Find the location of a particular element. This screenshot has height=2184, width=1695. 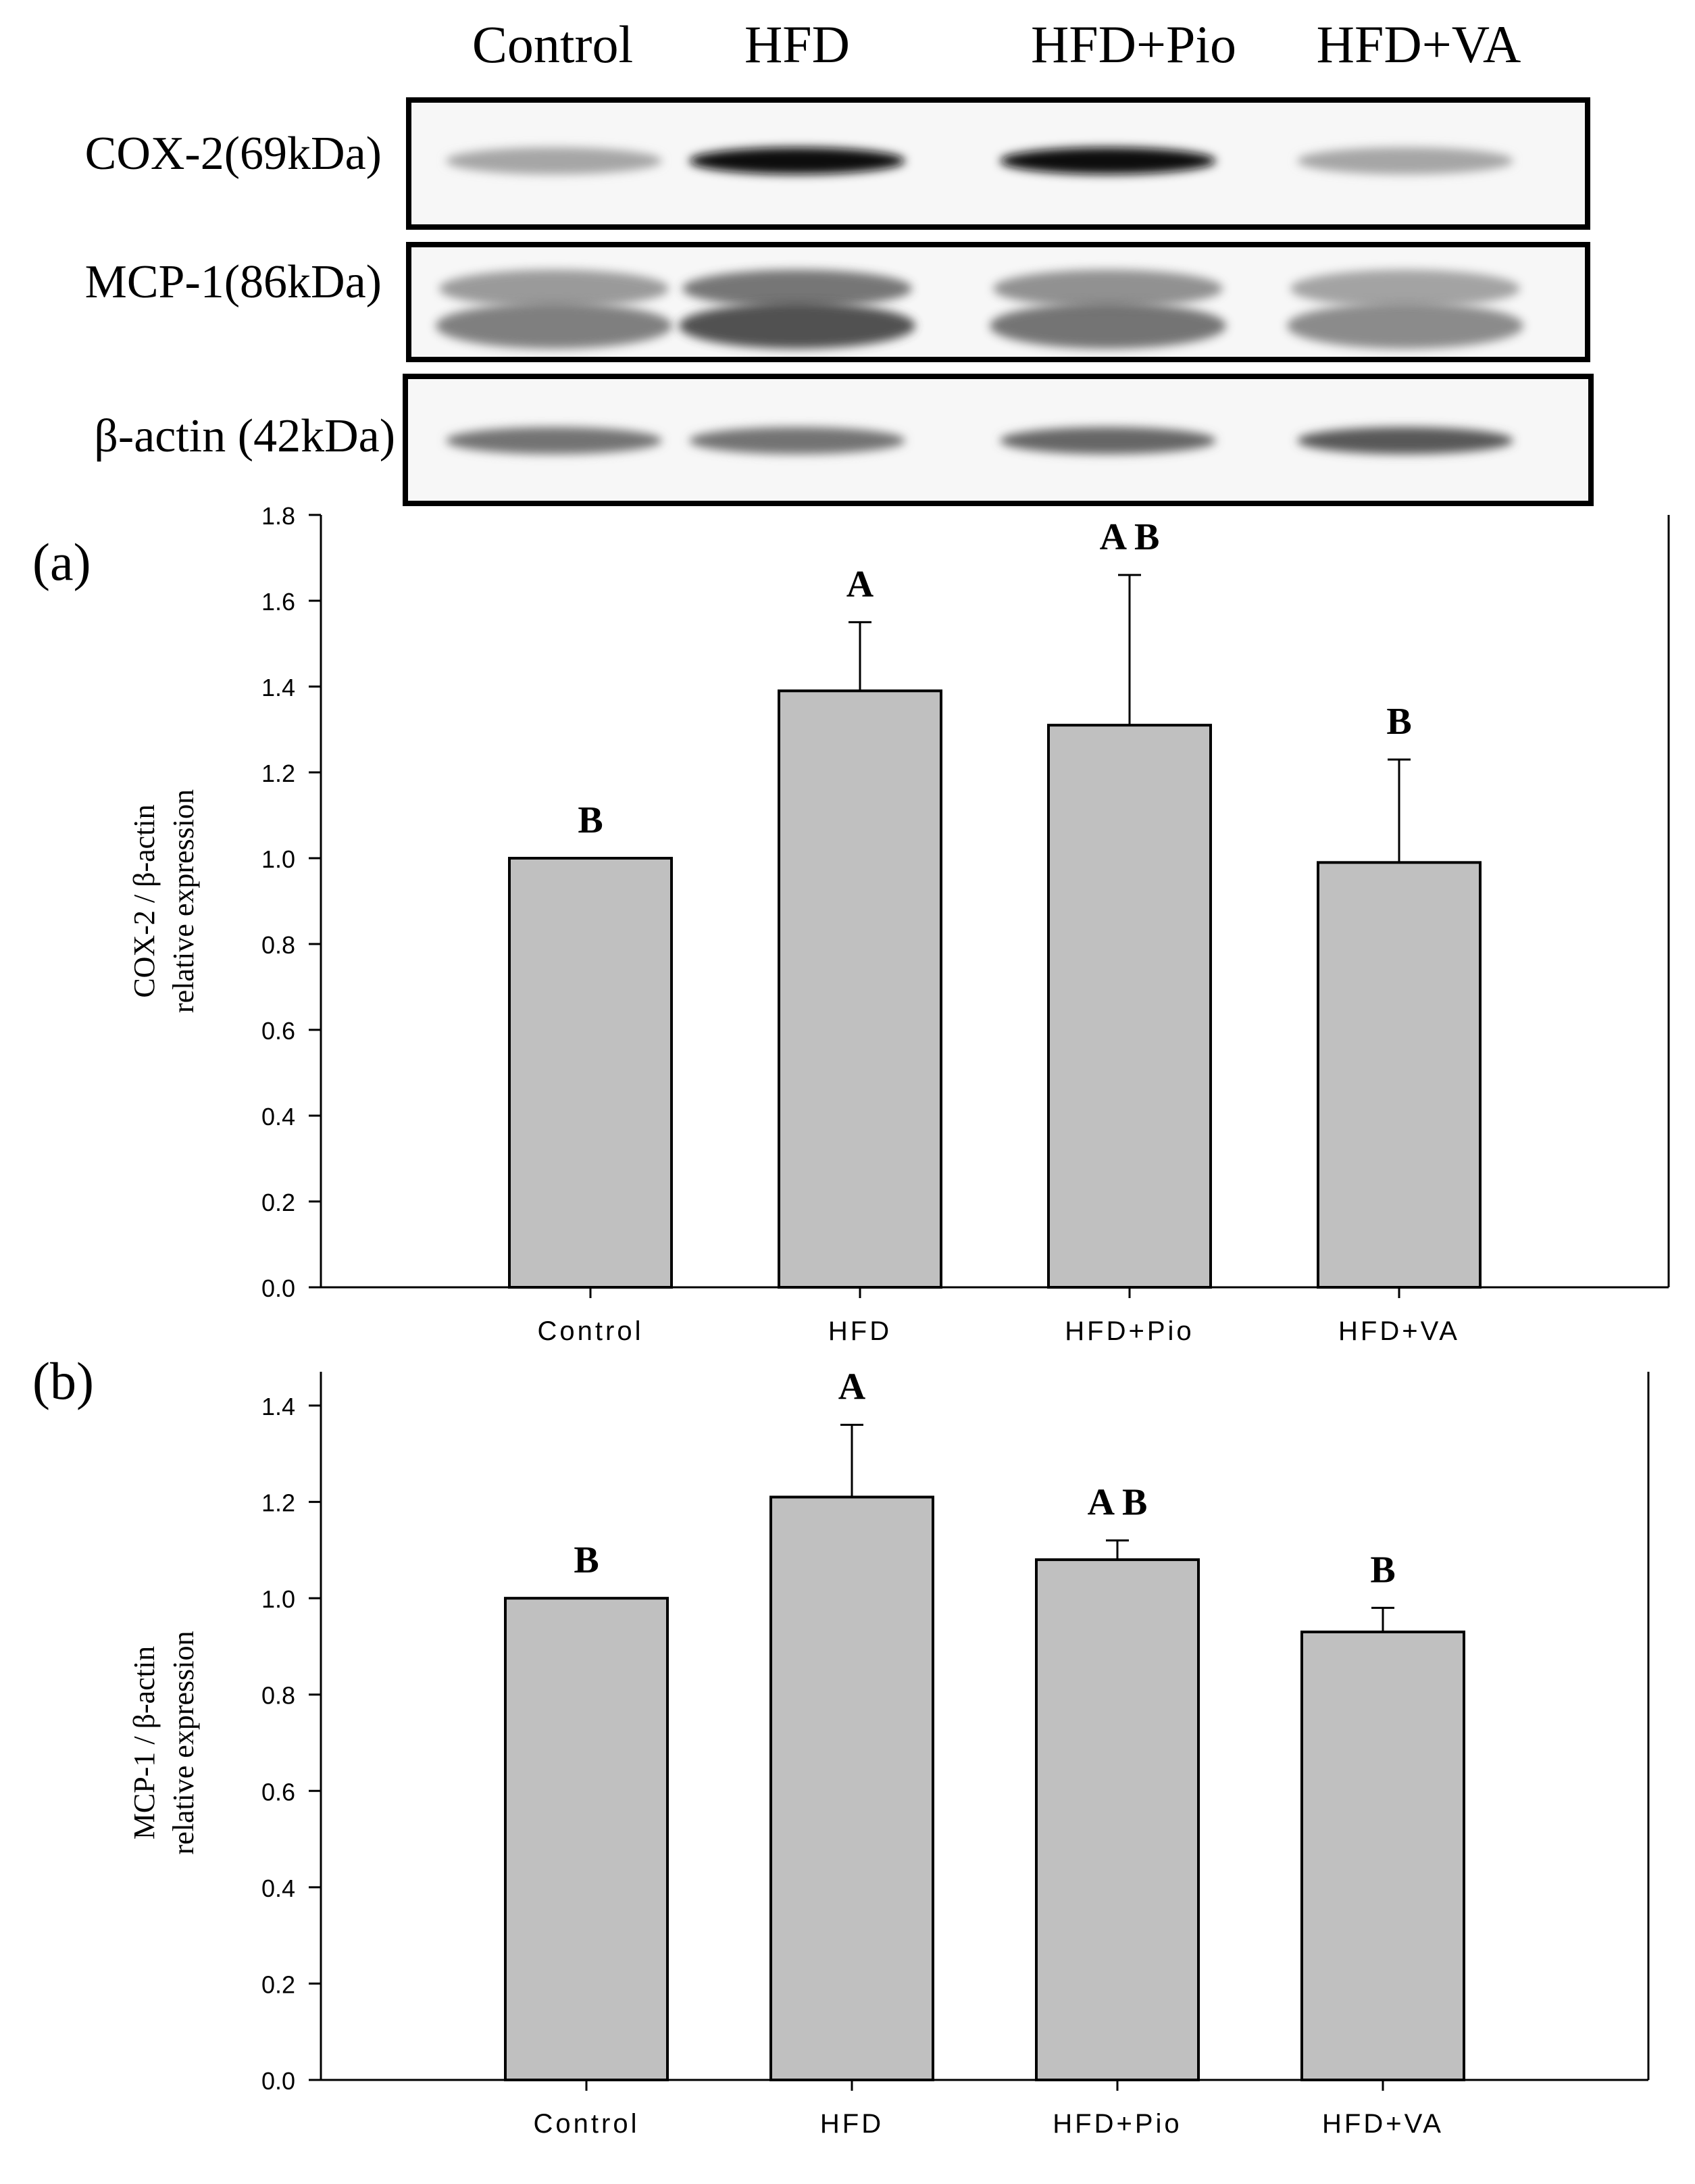

lane-header: HFD+Pio is located at coordinates (1133, 44).